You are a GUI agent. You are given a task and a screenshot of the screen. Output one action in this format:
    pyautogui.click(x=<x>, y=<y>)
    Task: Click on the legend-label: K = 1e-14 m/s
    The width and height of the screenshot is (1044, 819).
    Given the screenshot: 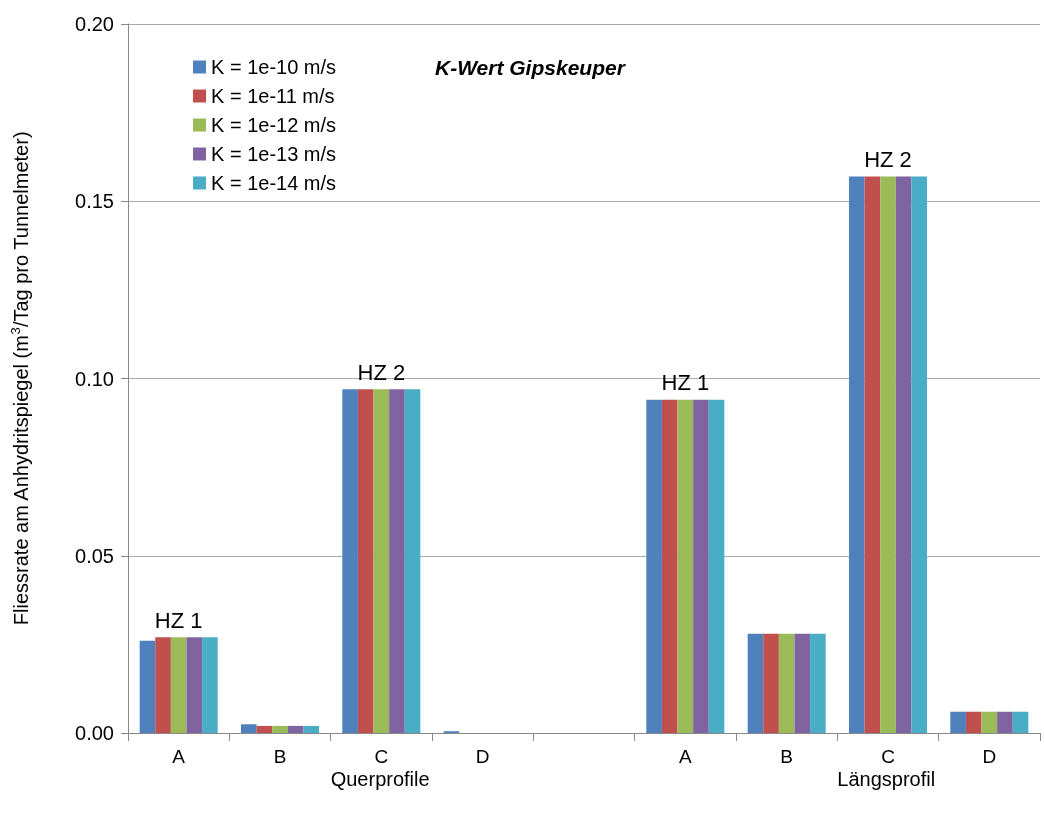 What is the action you would take?
    pyautogui.click(x=274, y=183)
    